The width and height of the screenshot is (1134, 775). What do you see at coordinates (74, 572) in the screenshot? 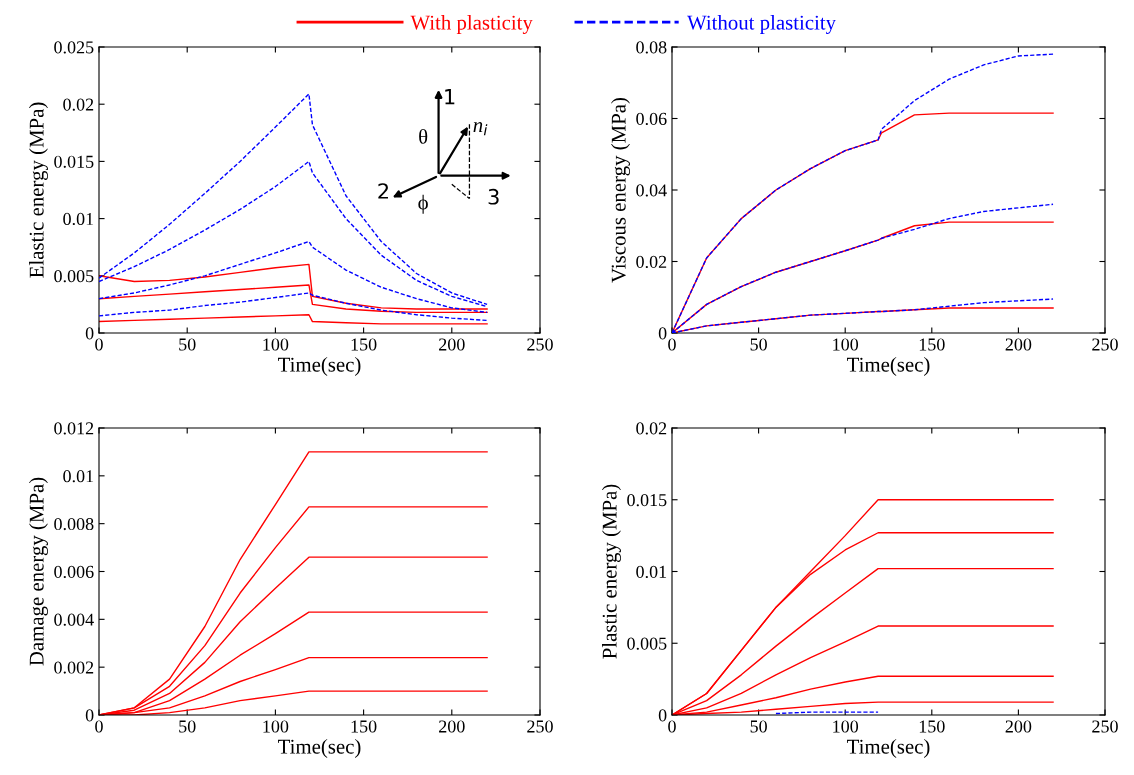
I see `y-tick-label: 0.006` at bounding box center [74, 572].